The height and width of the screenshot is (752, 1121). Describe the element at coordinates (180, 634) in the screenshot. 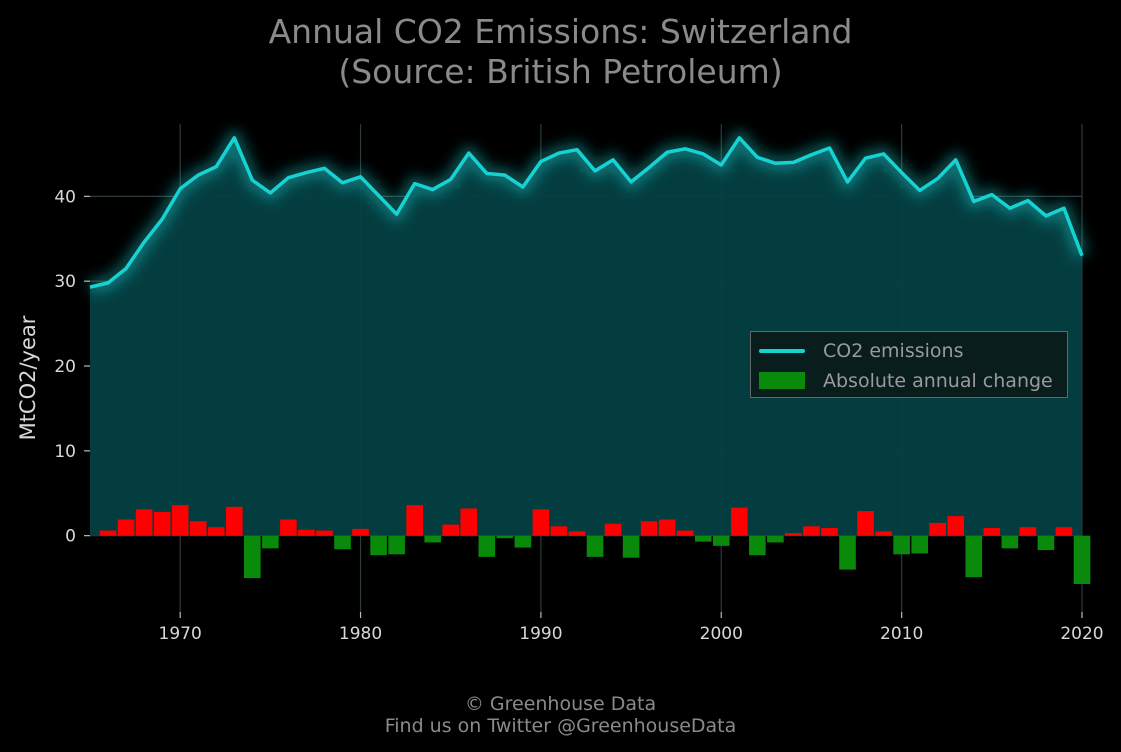

I see `x-tick-label: 1970` at that location.